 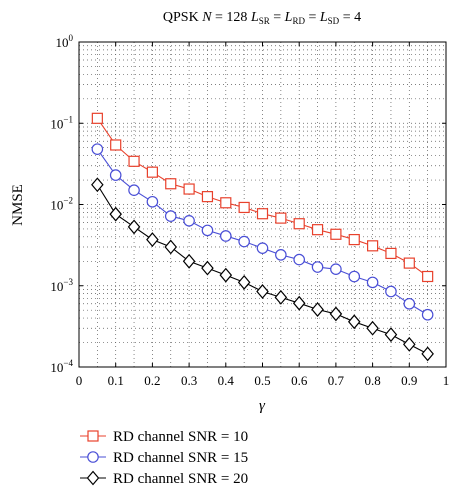 What do you see at coordinates (262, 406) in the screenshot?
I see `x-axis-label: γ` at bounding box center [262, 406].